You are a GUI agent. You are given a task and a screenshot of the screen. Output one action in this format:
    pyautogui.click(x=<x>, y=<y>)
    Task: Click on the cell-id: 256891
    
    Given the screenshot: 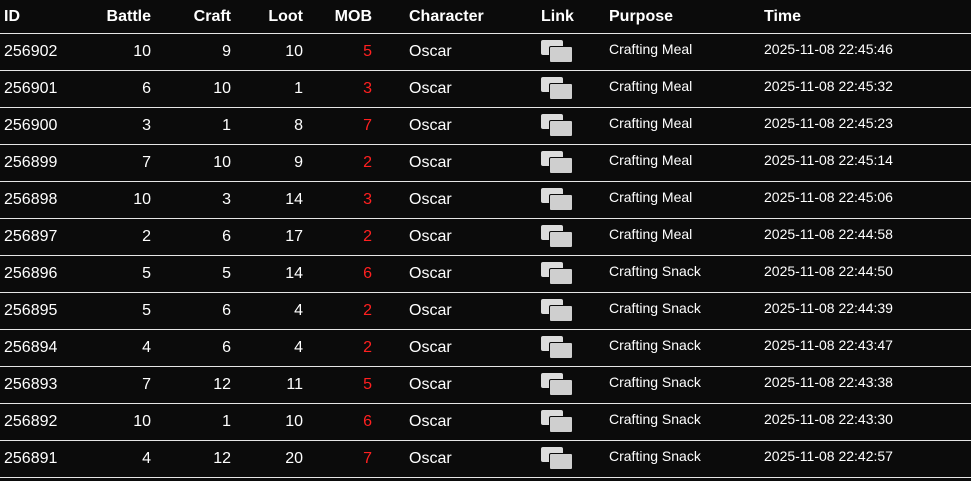 What is the action you would take?
    pyautogui.click(x=52, y=459)
    